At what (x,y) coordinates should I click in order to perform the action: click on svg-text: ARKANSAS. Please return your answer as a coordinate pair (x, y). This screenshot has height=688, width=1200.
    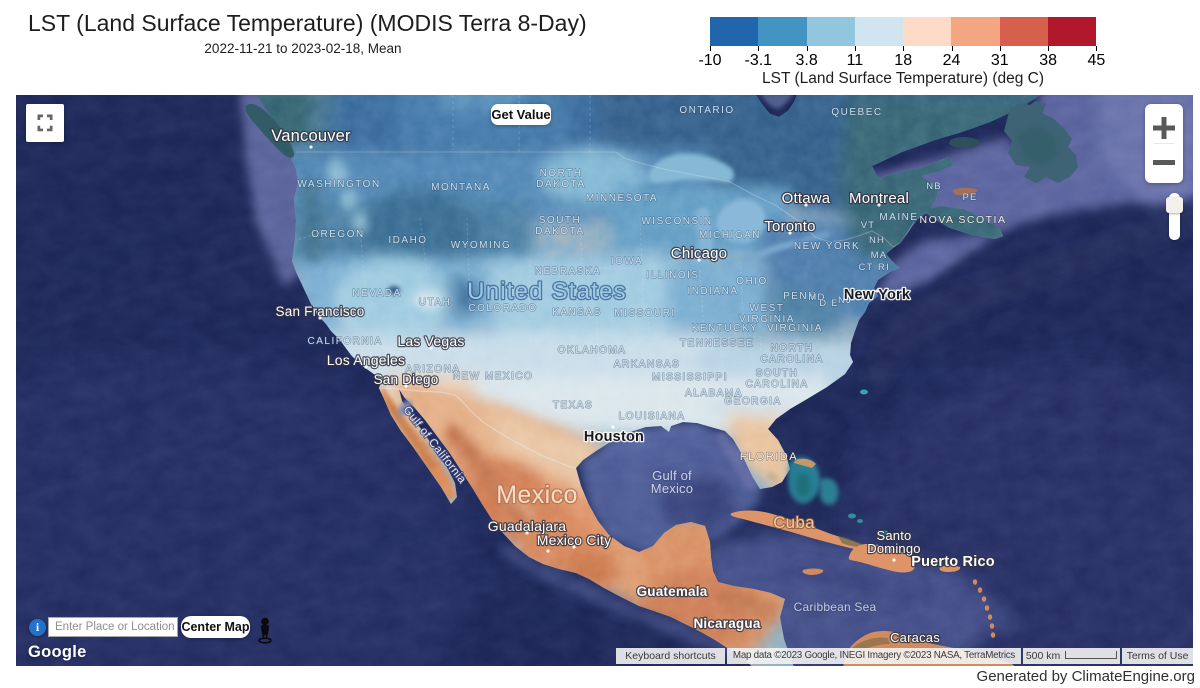
    Looking at the image, I should click on (647, 364).